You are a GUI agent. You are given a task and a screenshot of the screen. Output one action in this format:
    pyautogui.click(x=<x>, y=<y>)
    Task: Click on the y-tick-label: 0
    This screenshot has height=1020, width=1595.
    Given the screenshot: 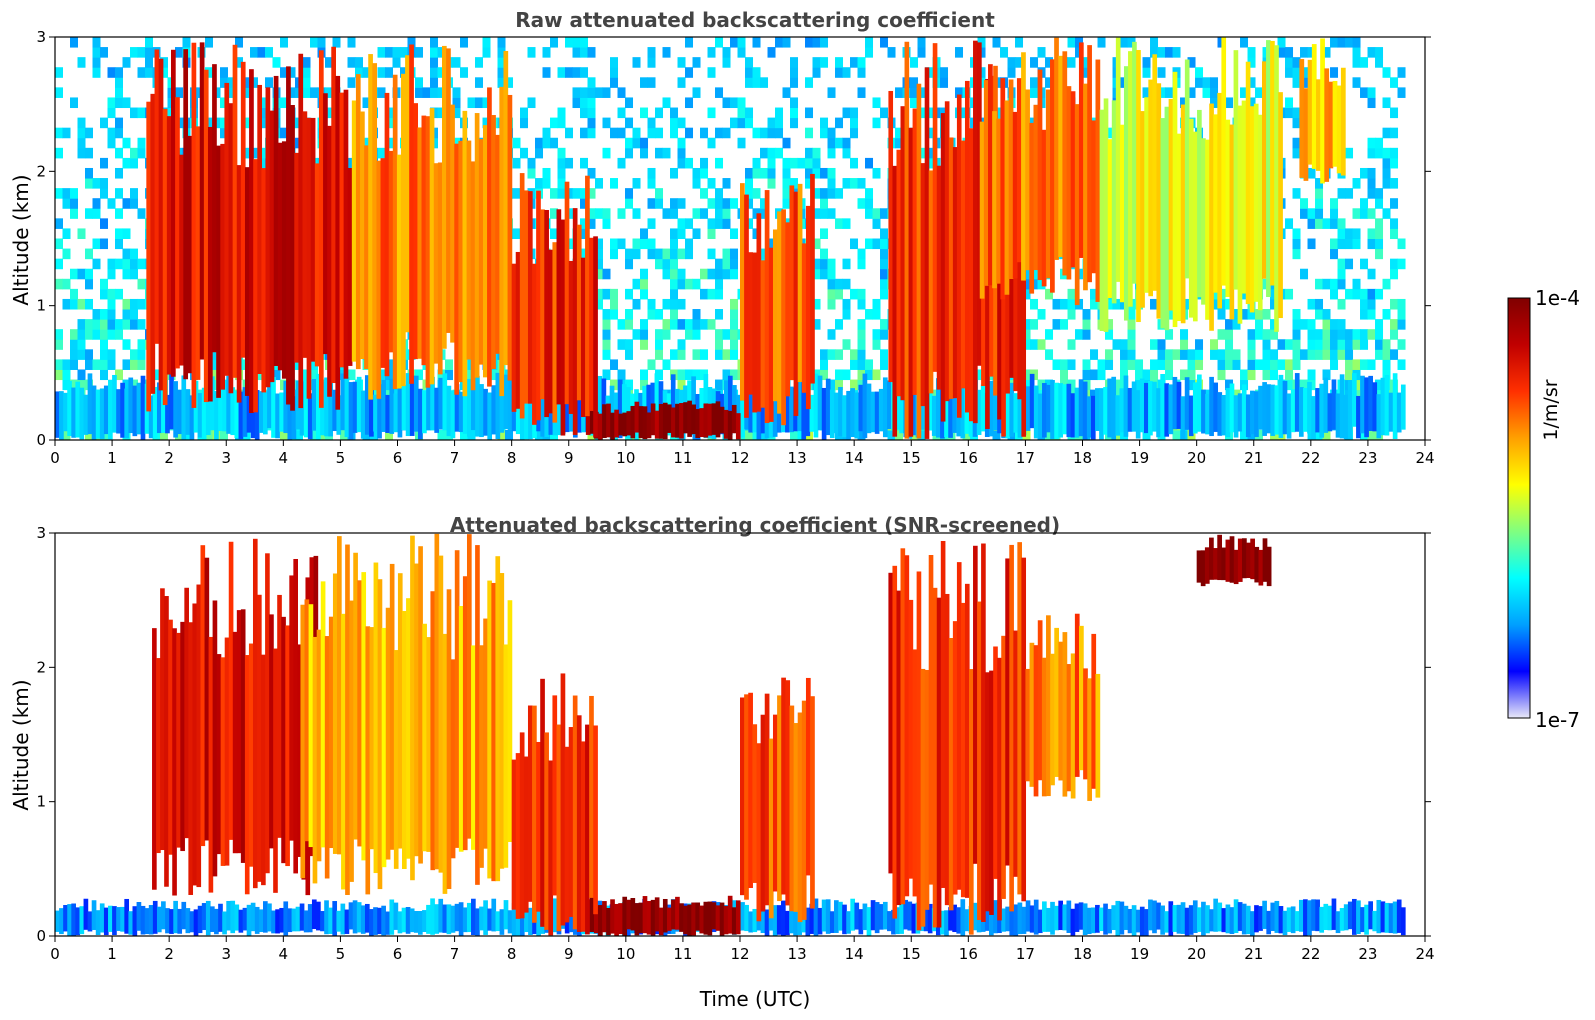 What is the action you would take?
    pyautogui.click(x=41, y=936)
    